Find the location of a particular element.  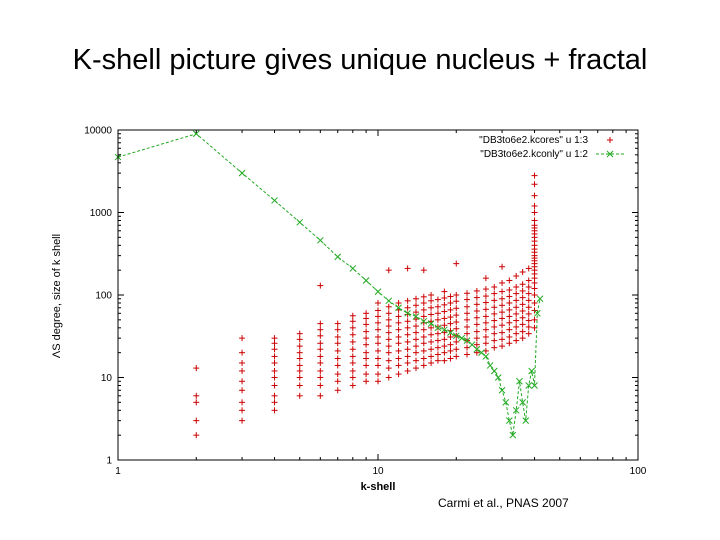

y-tick-label: 10000 is located at coordinates (98, 131).